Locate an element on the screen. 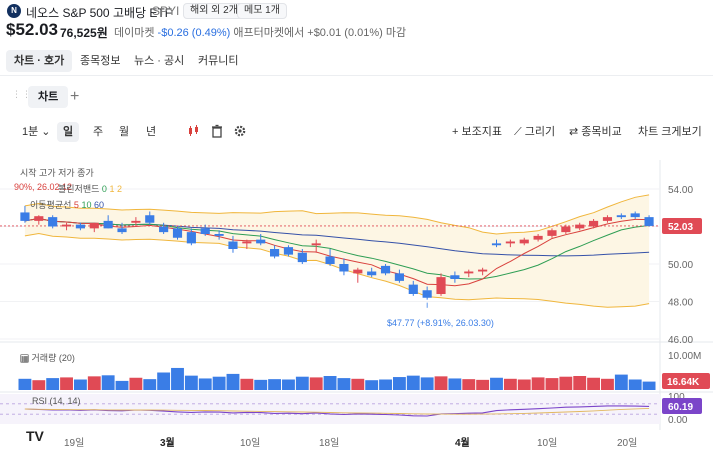  candle-chart-icon is located at coordinates (194, 131).